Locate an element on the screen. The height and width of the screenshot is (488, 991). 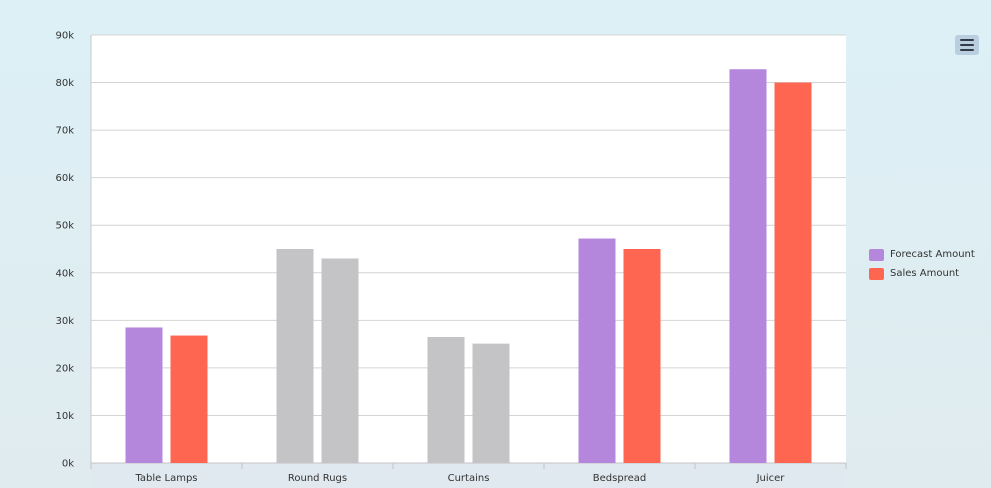
y-tick-label: 40k is located at coordinates (64, 273).